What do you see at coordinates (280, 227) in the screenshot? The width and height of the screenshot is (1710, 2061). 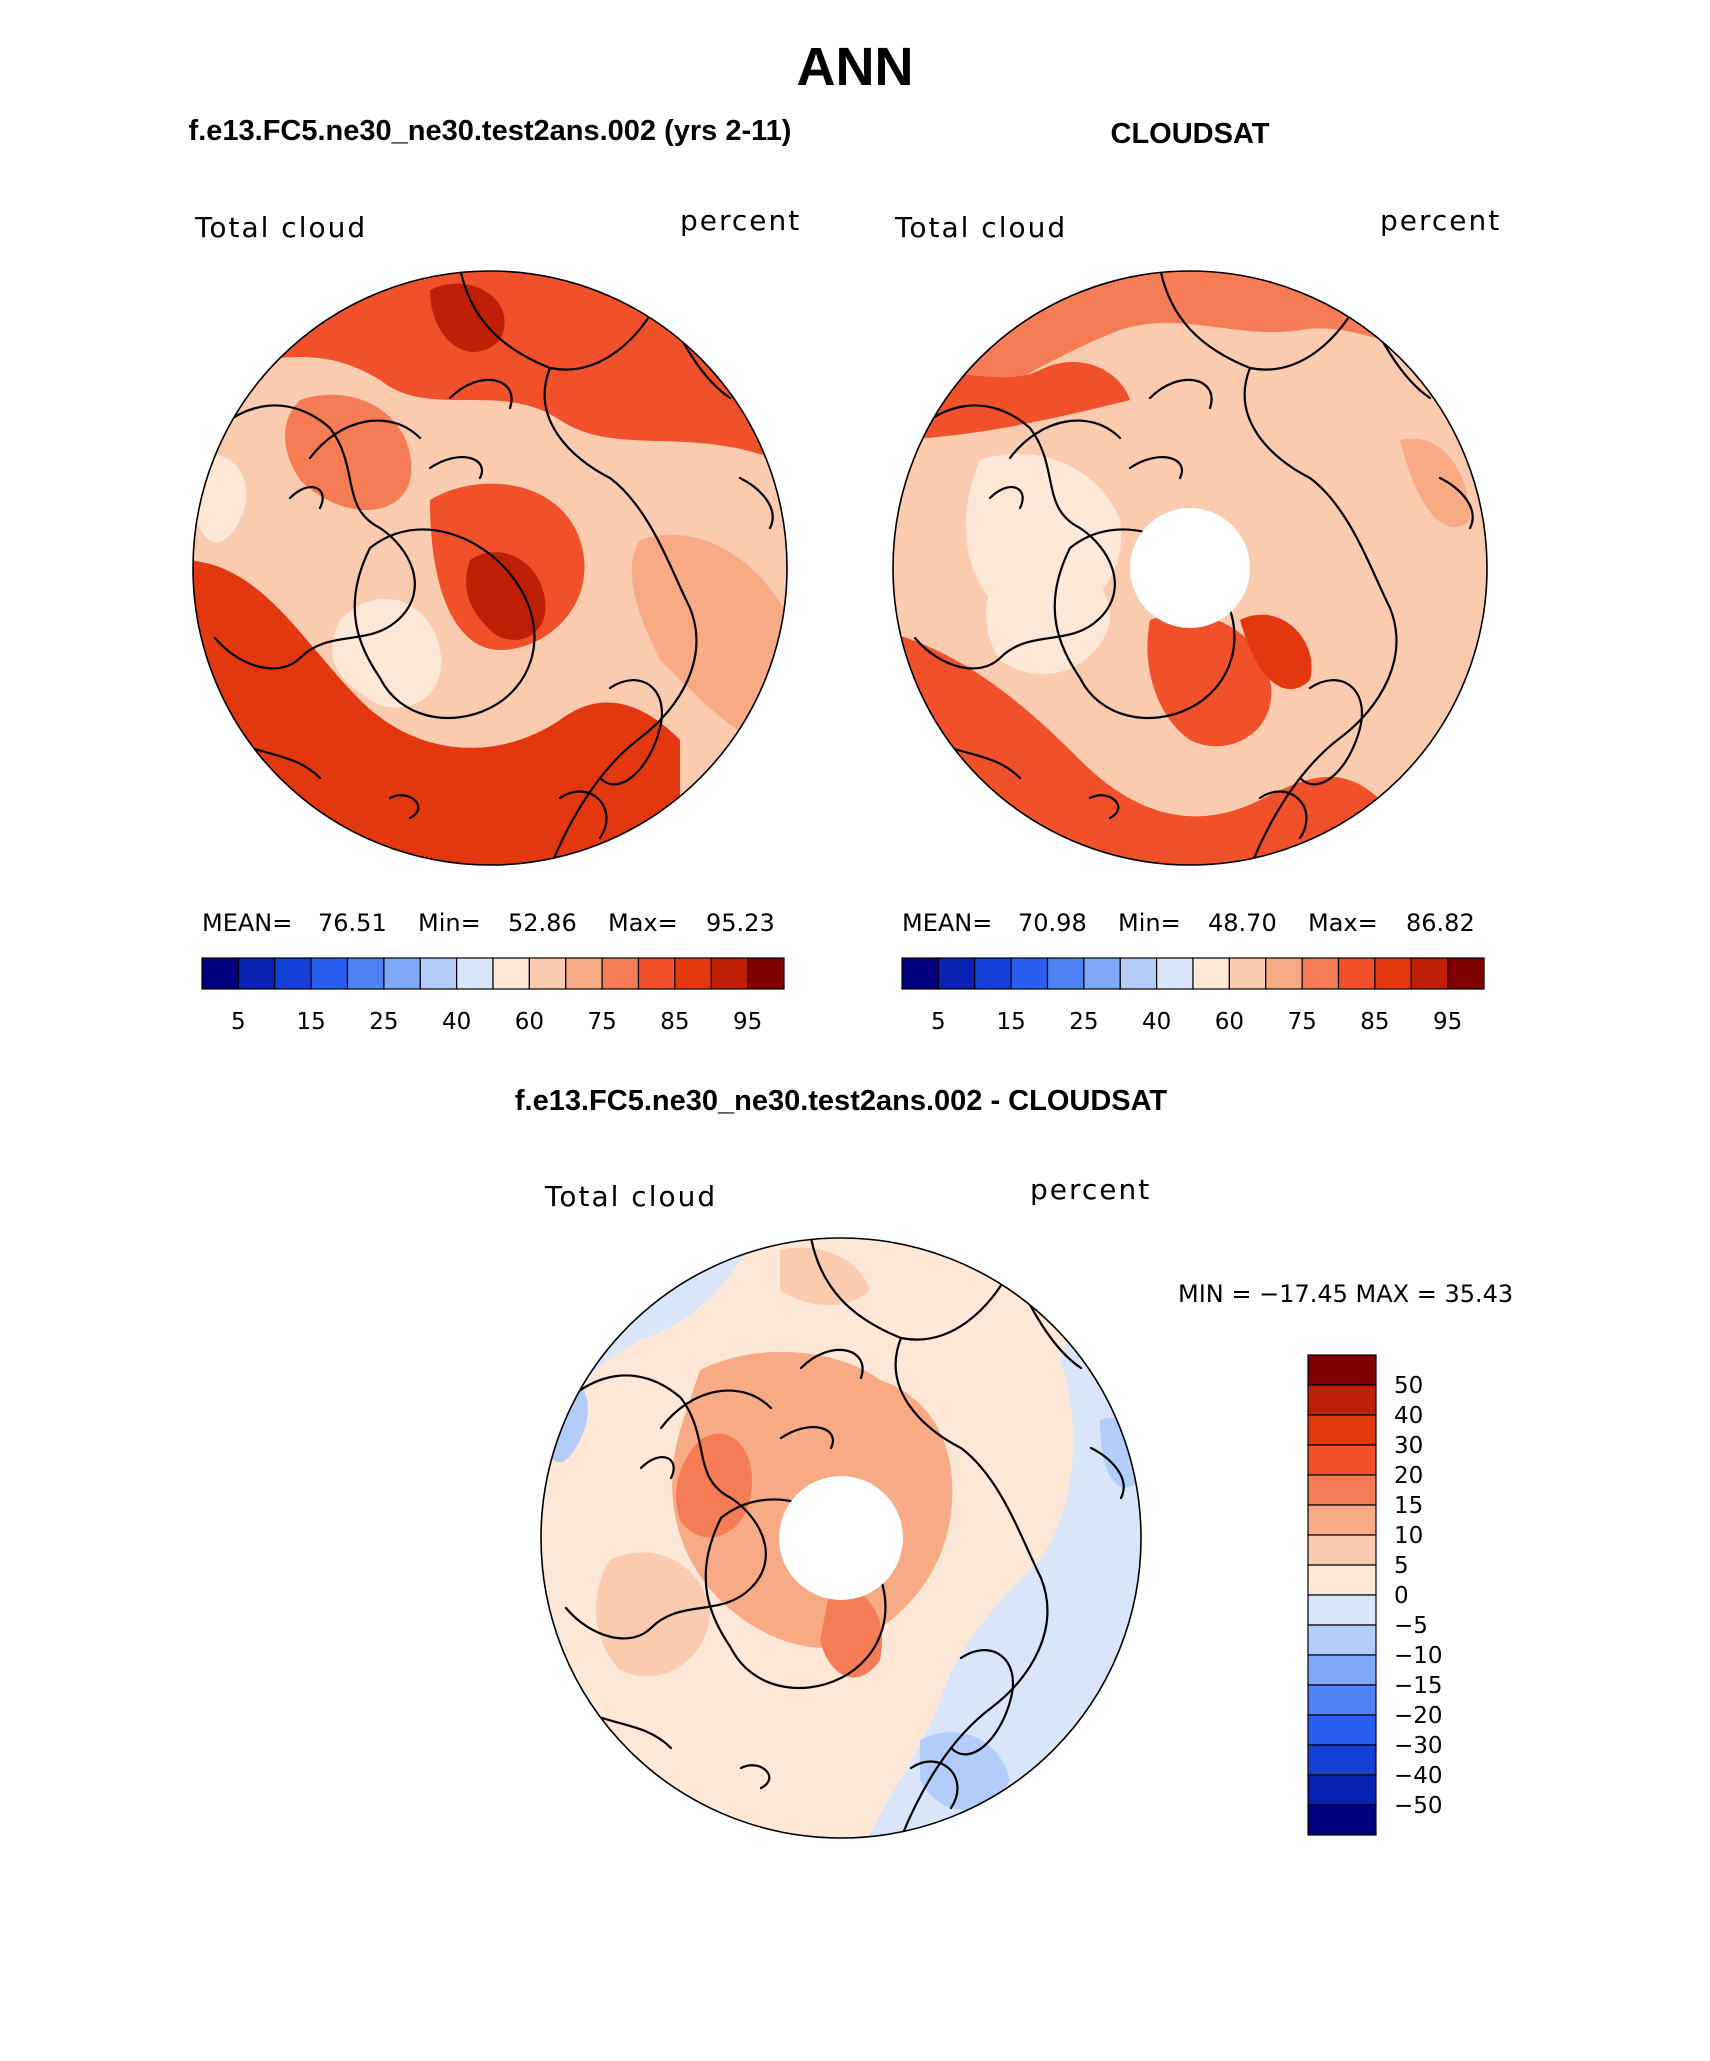 I see `panel-model-field-label: Total cloud` at bounding box center [280, 227].